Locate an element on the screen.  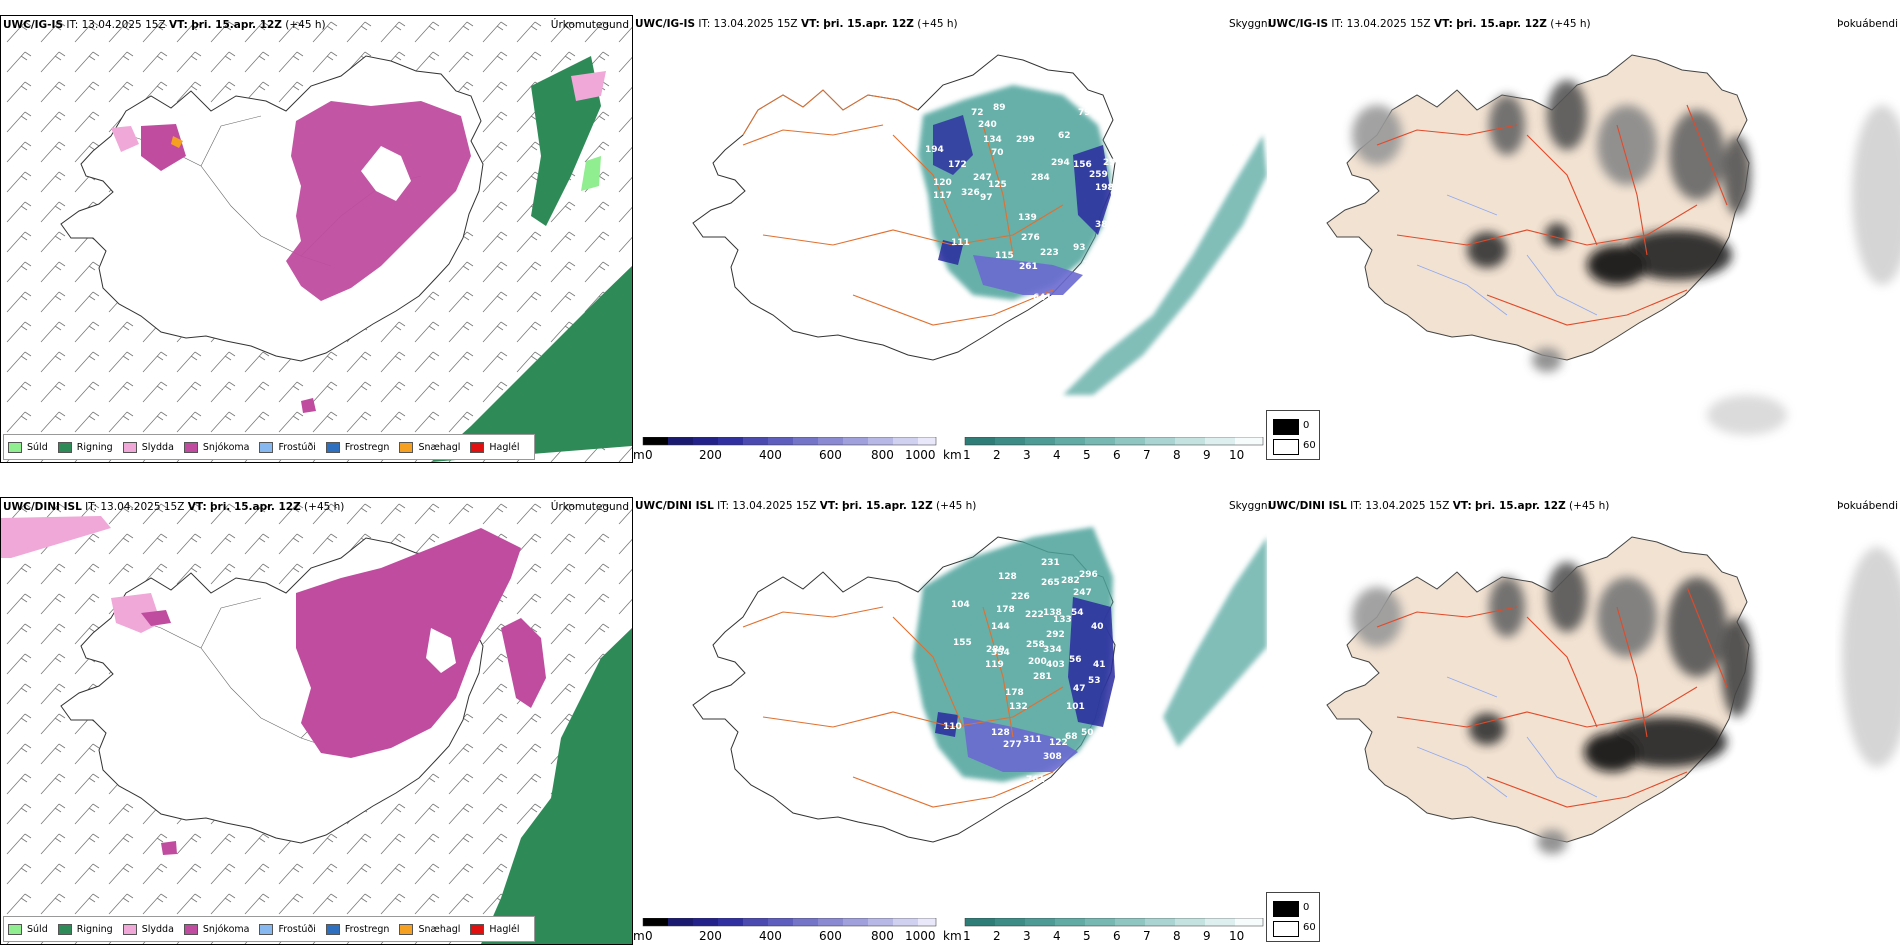
fog-map-bottom is located at coordinates (1613, 695).